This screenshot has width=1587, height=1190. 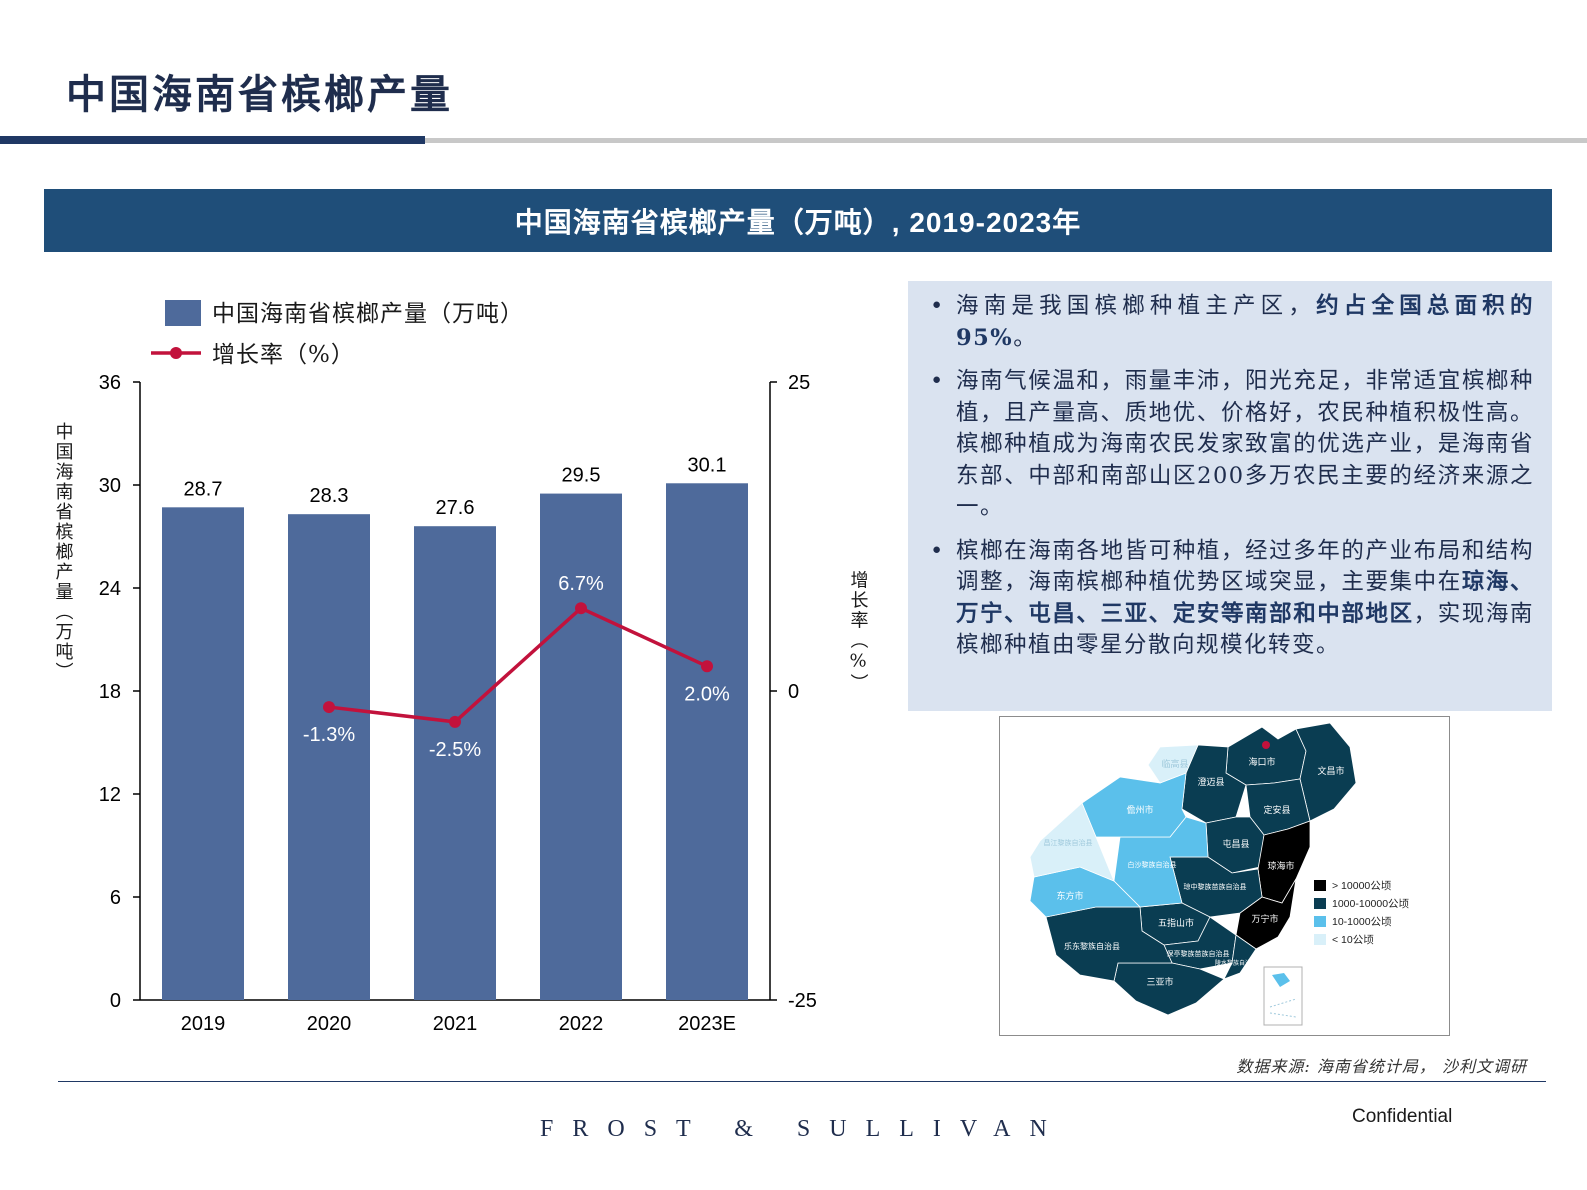 What do you see at coordinates (1276, 809) in the screenshot?
I see `map-label-dingan: 定安县` at bounding box center [1276, 809].